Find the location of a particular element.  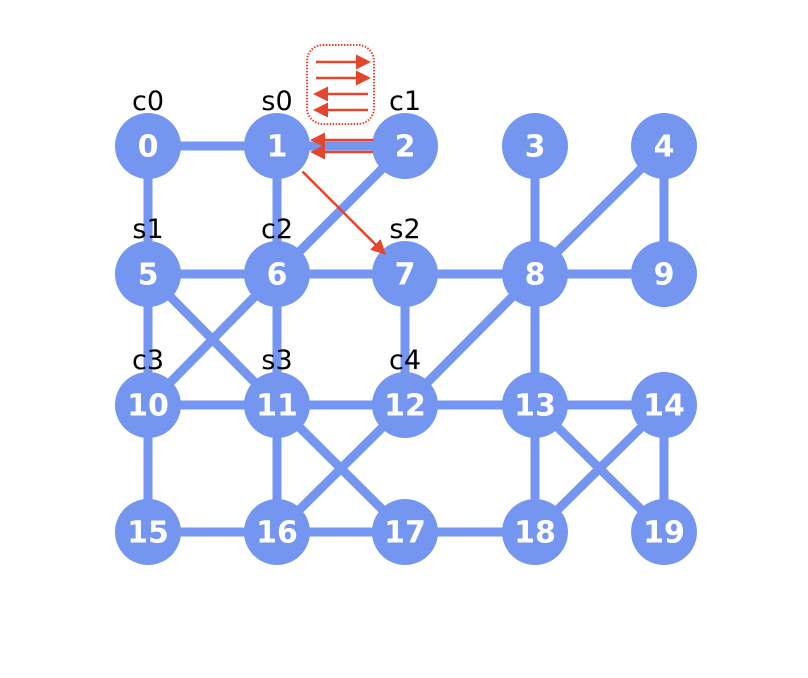

node-label: 5 is located at coordinates (148, 275).